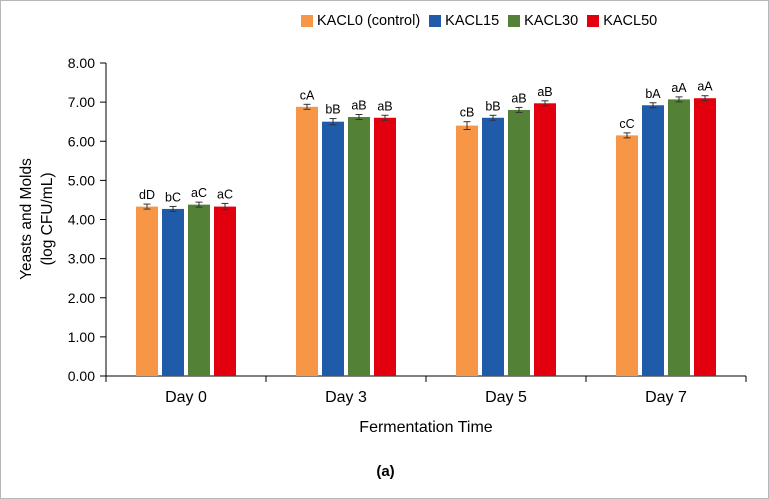 The width and height of the screenshot is (769, 499). What do you see at coordinates (81, 141) in the screenshot?
I see `y-tick-label: 6.00` at bounding box center [81, 141].